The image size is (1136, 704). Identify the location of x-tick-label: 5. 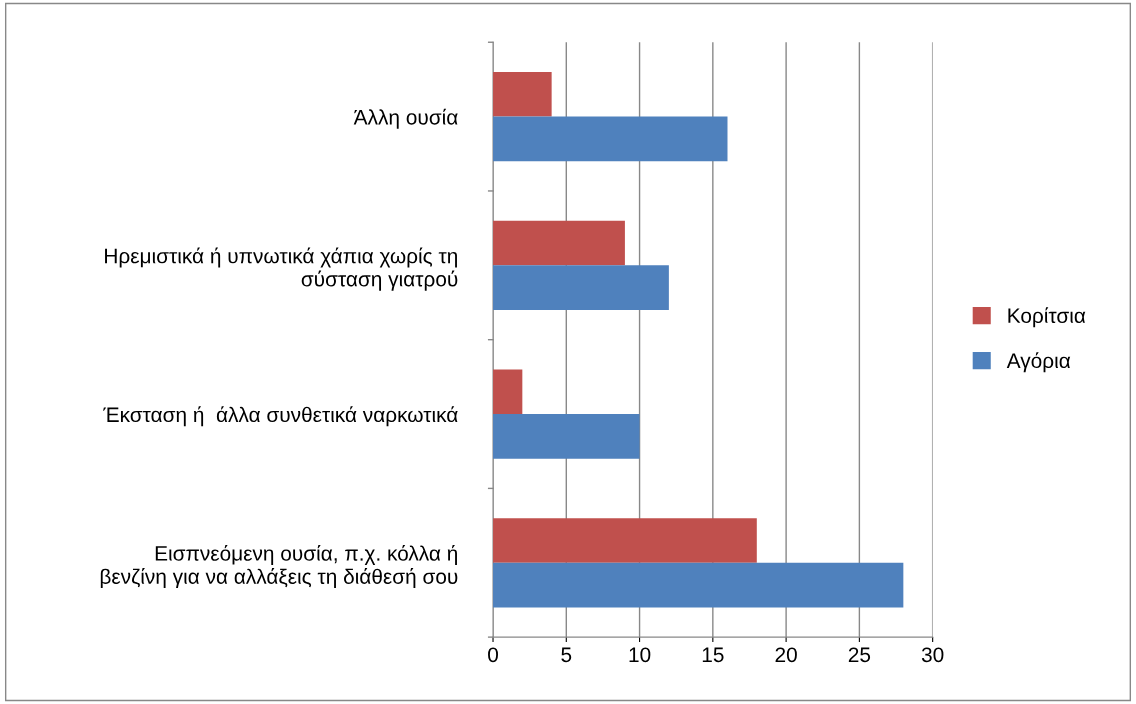
(566, 655).